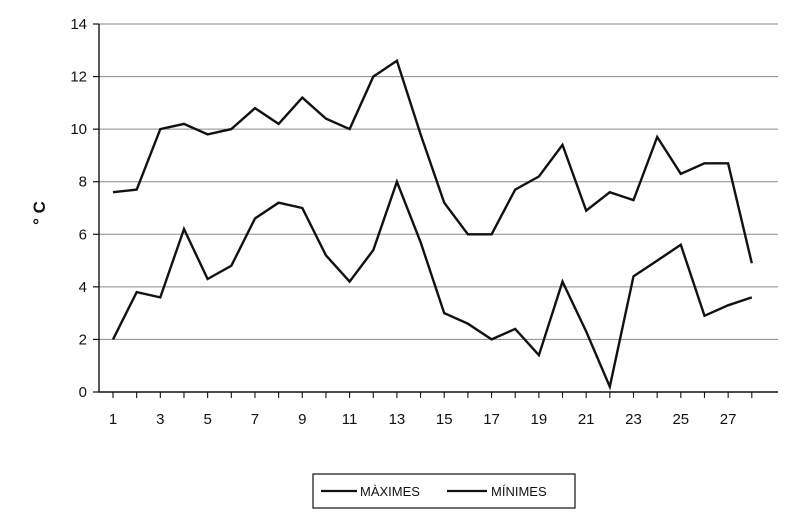  I want to click on y-tick-label: 2, so click(83, 339).